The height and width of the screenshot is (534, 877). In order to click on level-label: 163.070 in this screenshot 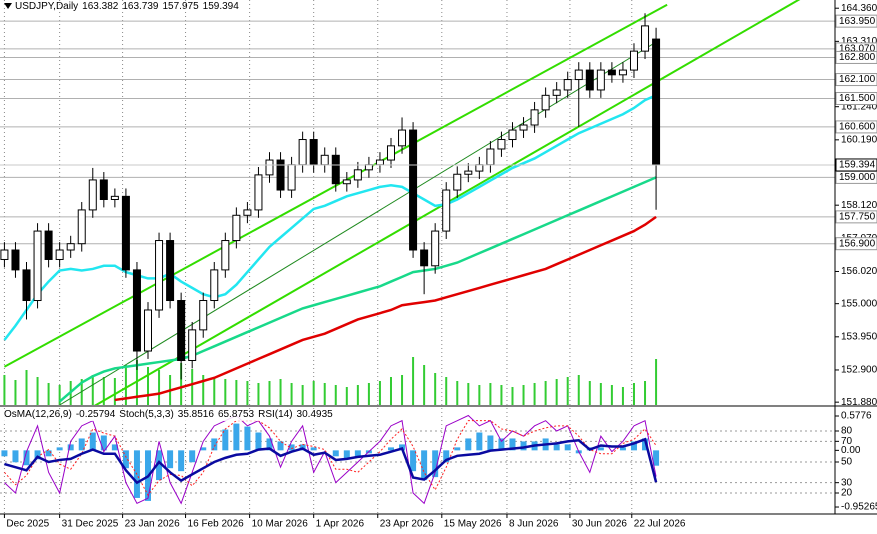, I will do `click(857, 49)`.